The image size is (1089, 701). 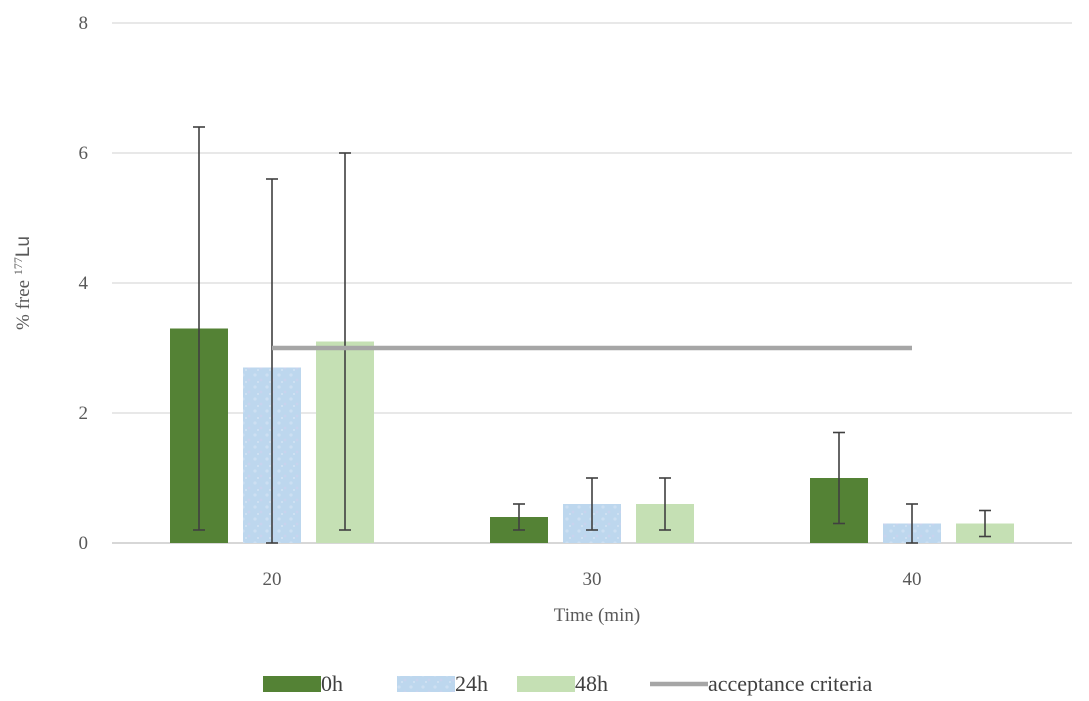 I want to click on legend-label-48h: 48h, so click(x=591, y=683).